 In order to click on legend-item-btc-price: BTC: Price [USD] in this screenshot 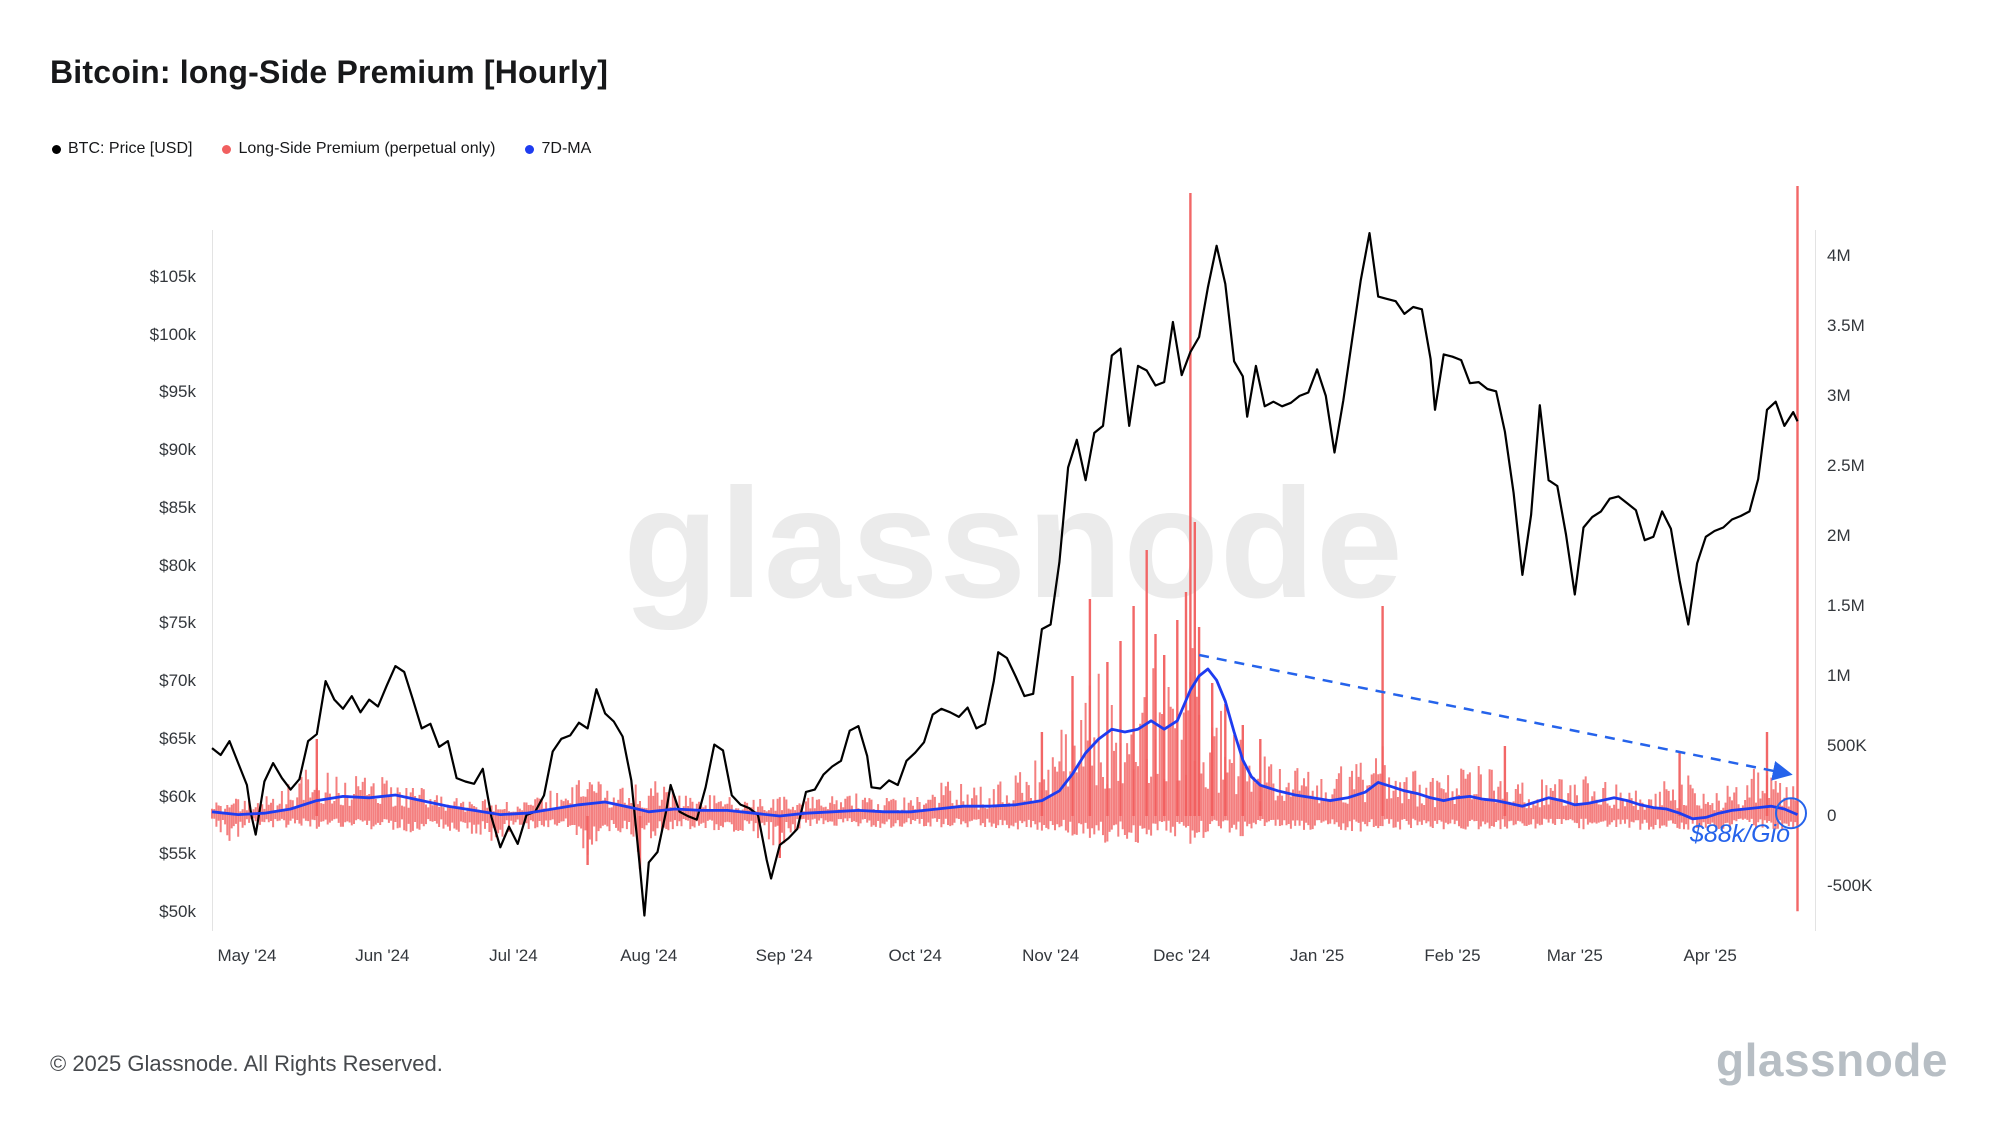, I will do `click(122, 149)`.